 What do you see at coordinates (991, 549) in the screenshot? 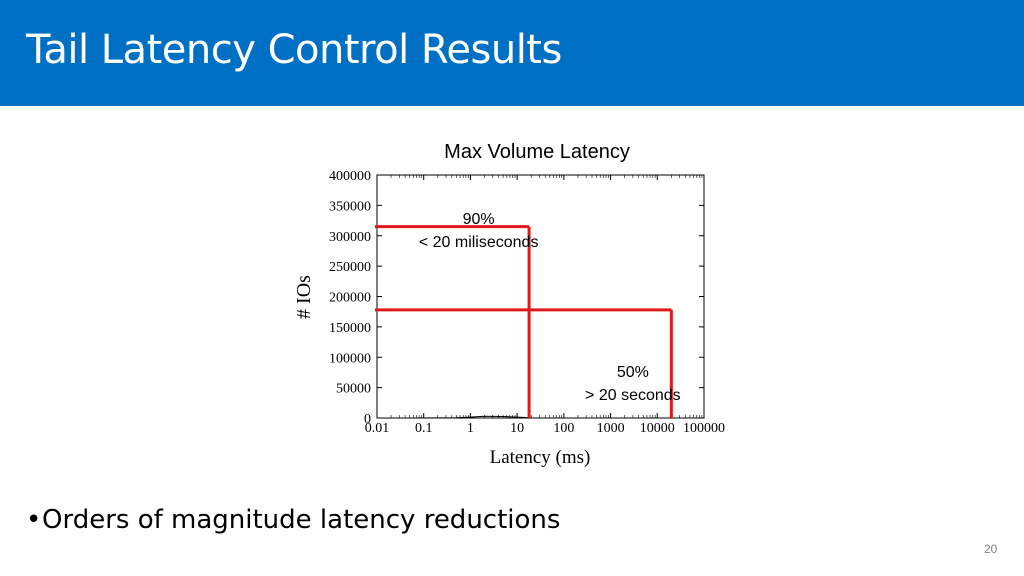
I see `page-number: 20` at bounding box center [991, 549].